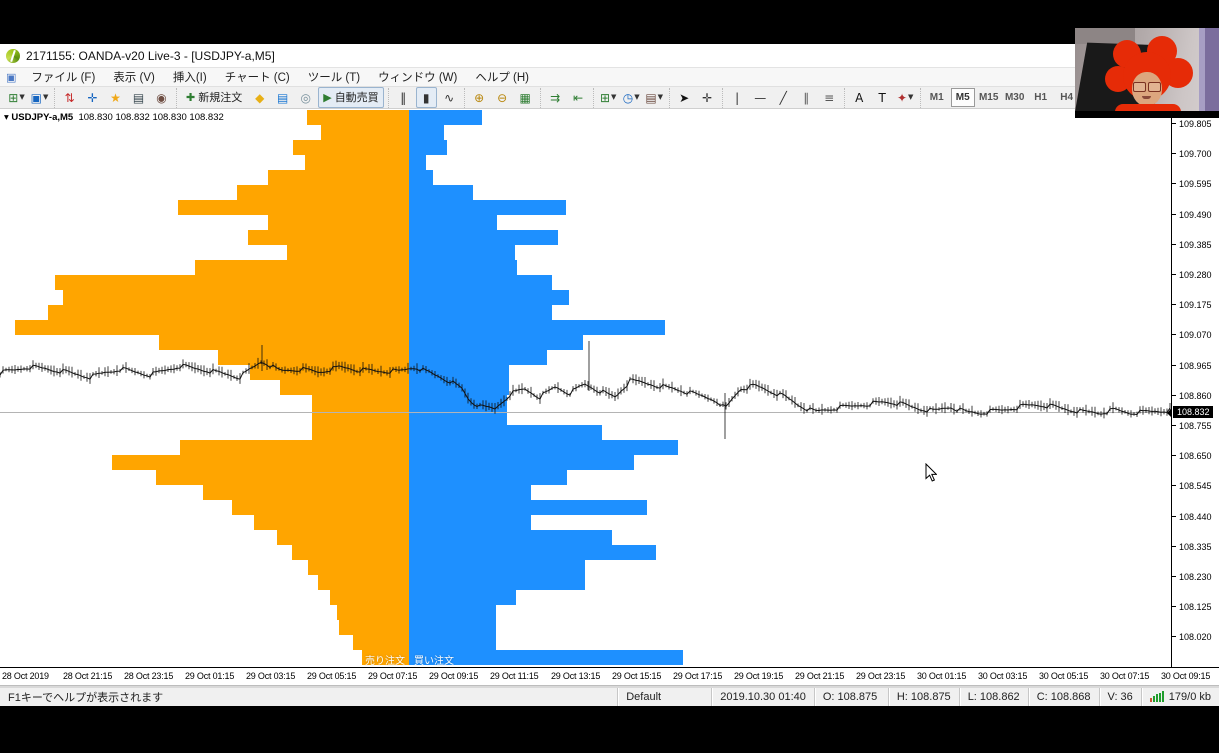  I want to click on chart-shift-button: ⇤, so click(578, 97).